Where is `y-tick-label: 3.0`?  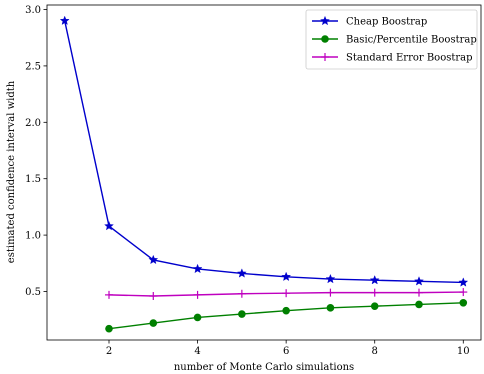
y-tick-label: 3.0 is located at coordinates (33, 10).